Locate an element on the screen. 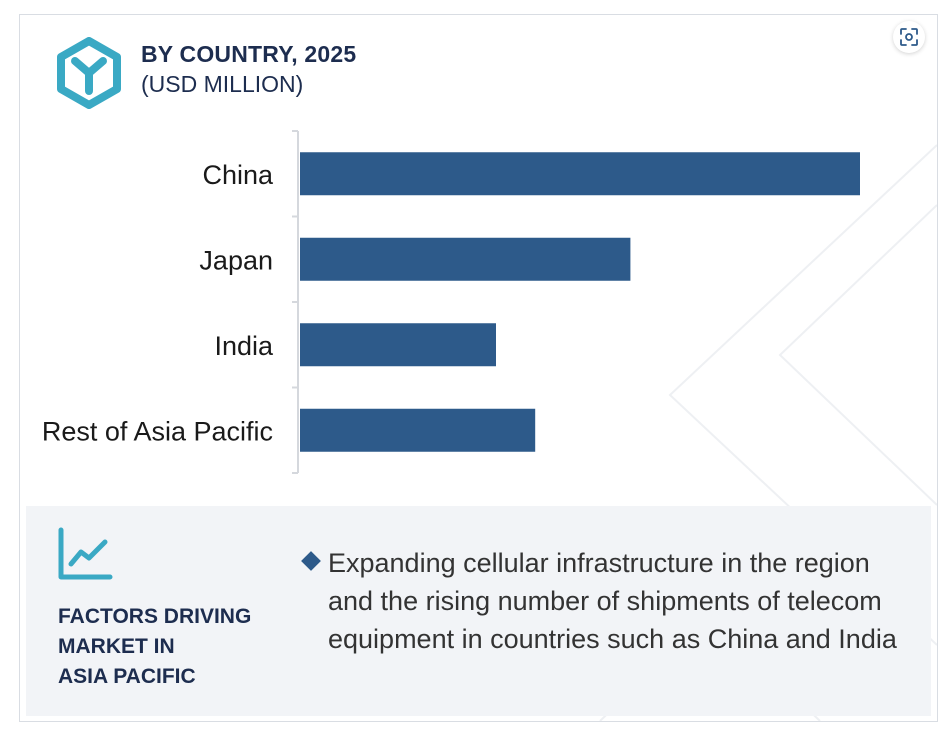 The image size is (945, 734). factors-title-line: ASIA PACIFIC is located at coordinates (127, 676).